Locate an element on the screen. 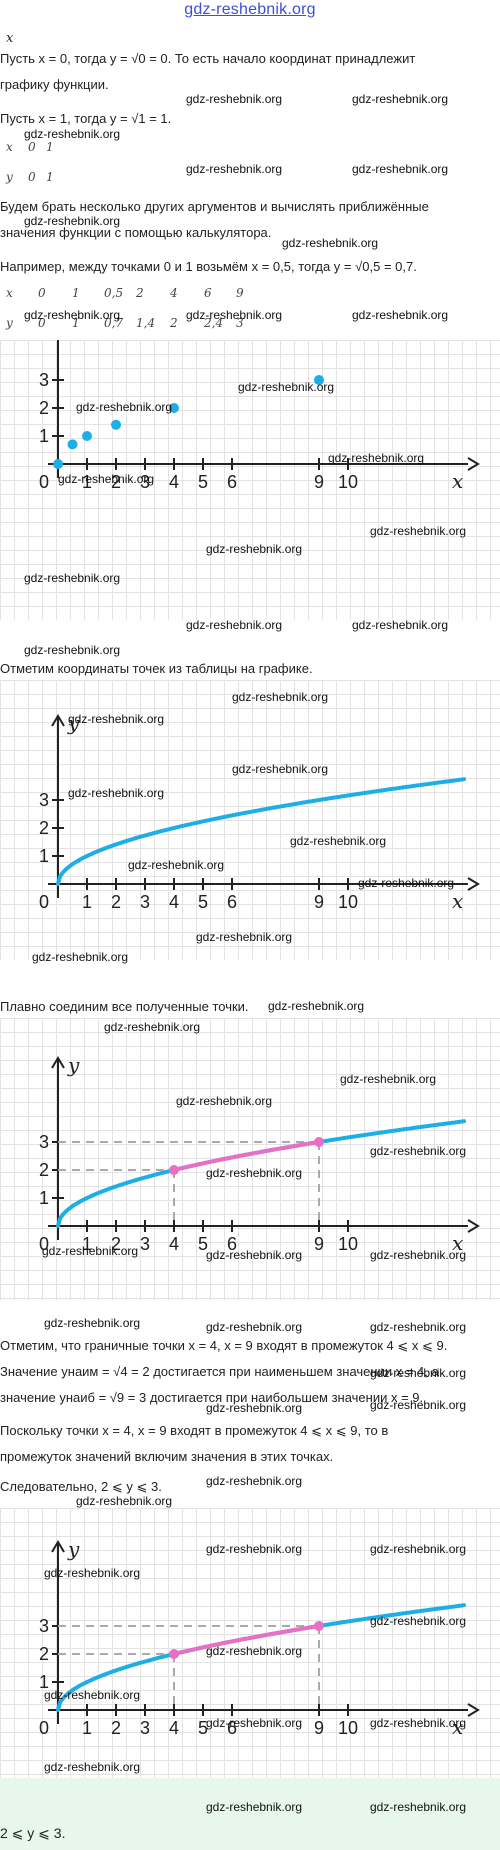 The image size is (500, 1850). text-line: графику функции. is located at coordinates (54, 84).